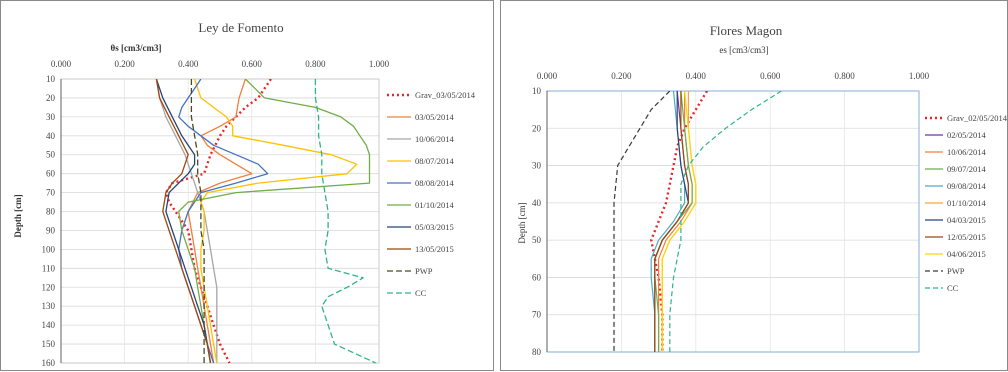 The width and height of the screenshot is (1008, 372). Describe the element at coordinates (136, 48) in the screenshot. I see `x-axis-label: θs [cm3/cm3]` at that location.